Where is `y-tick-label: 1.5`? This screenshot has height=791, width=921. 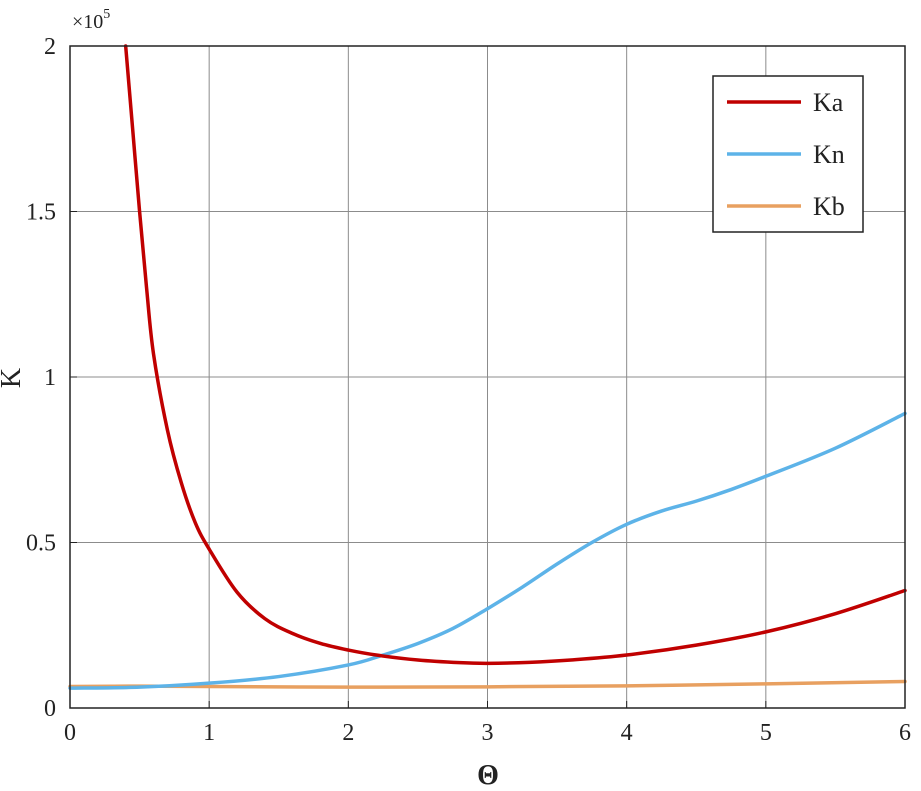
y-tick-label: 1.5 is located at coordinates (41, 213).